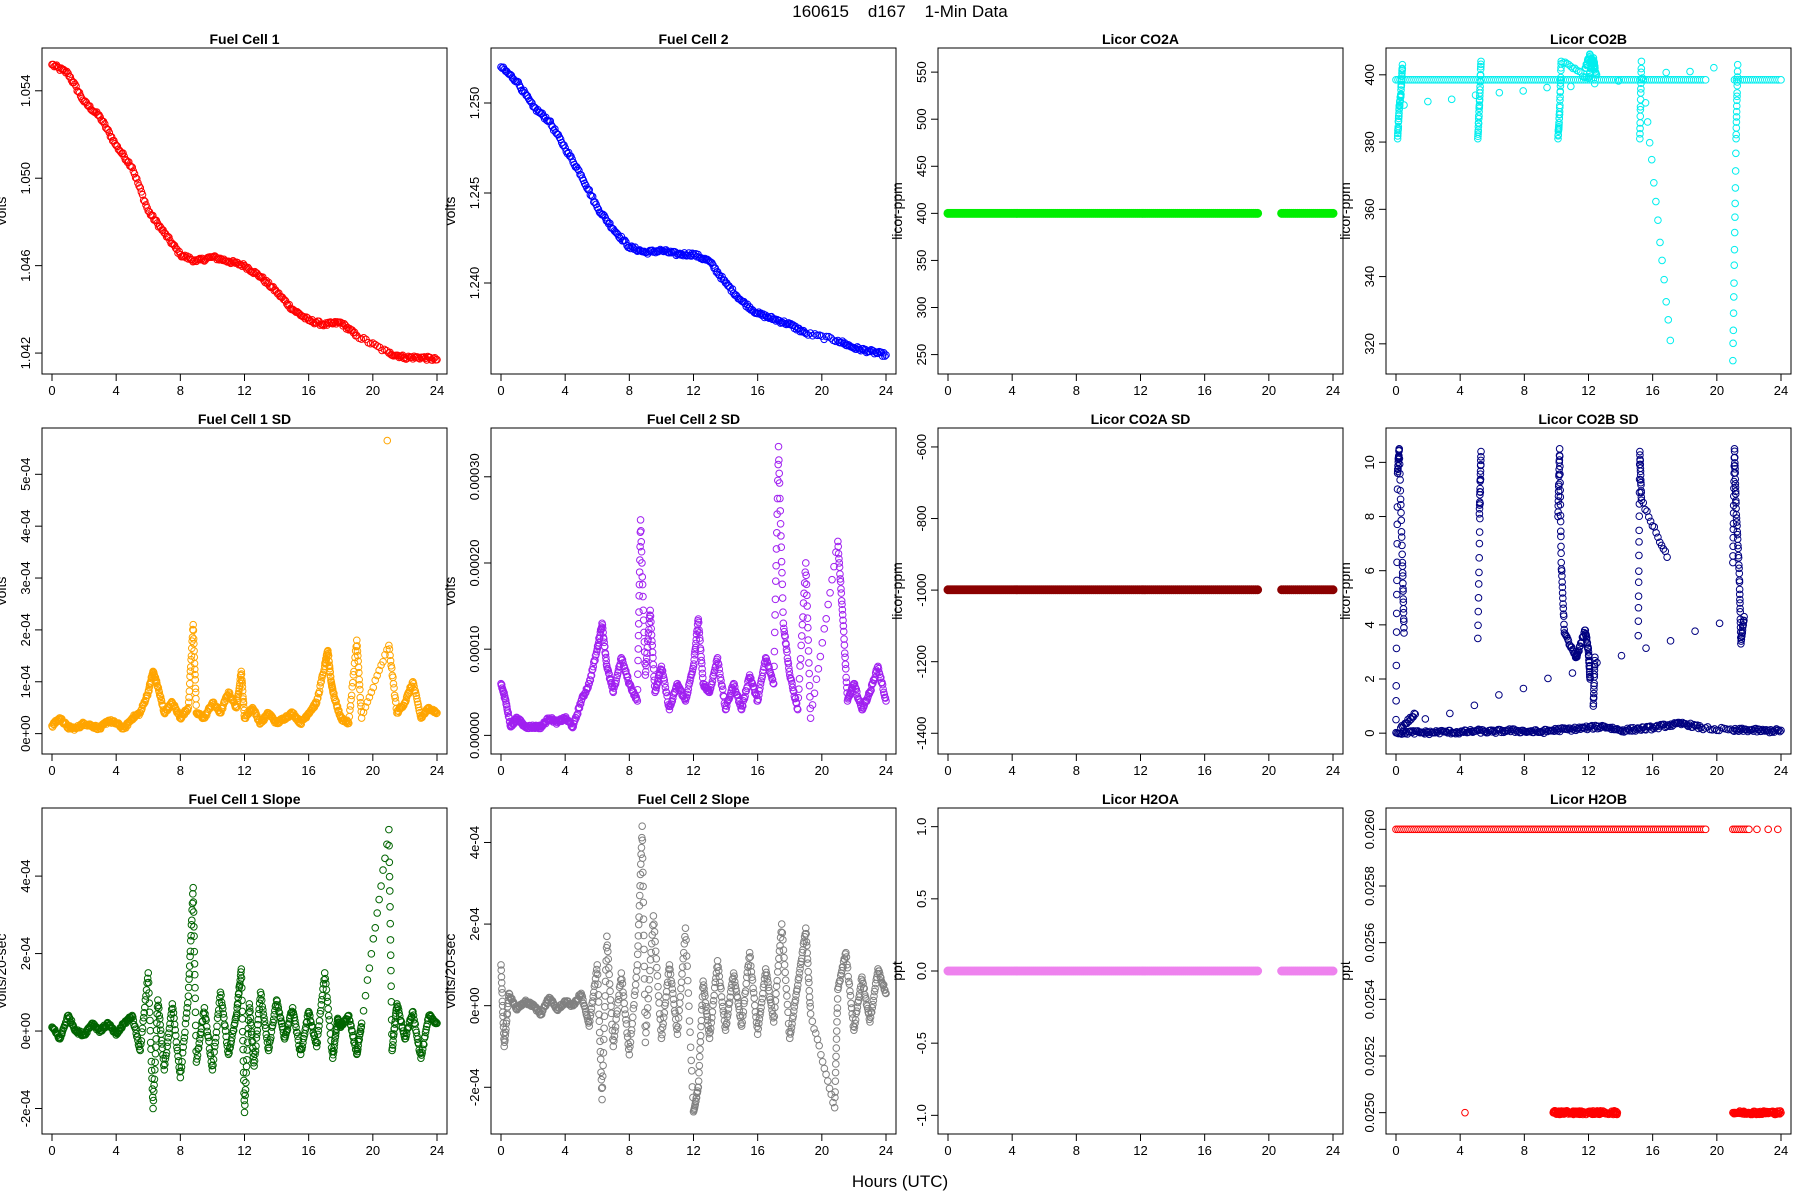  What do you see at coordinates (947, 770) in the screenshot?
I see `x-tick-label: 0` at bounding box center [947, 770].